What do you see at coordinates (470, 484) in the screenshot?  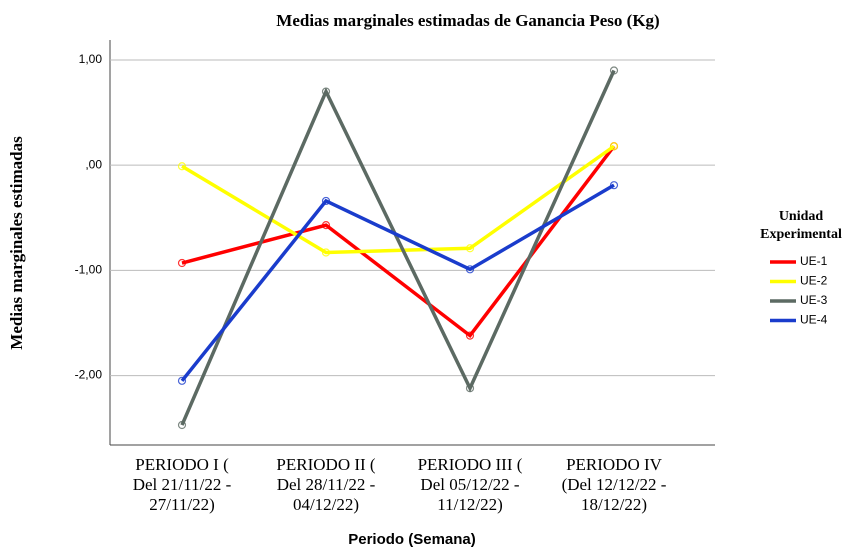 I see `x-tick-label: PERIODO III ( Del 05/12/22 - 11/12/22)` at bounding box center [470, 484].